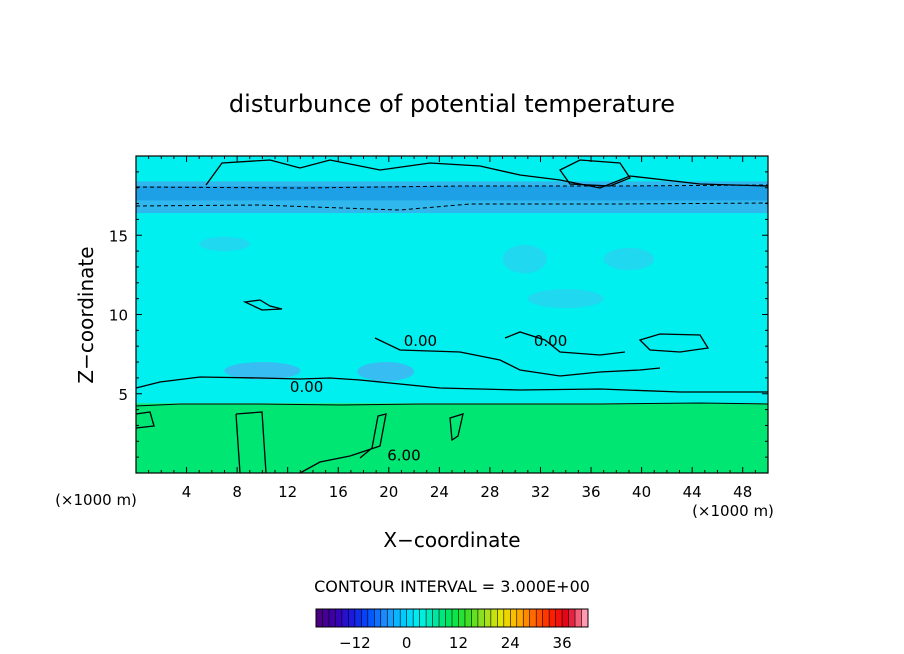 This screenshot has width=904, height=654. Describe the element at coordinates (237, 492) in the screenshot. I see `x-tick-label: 8` at that location.